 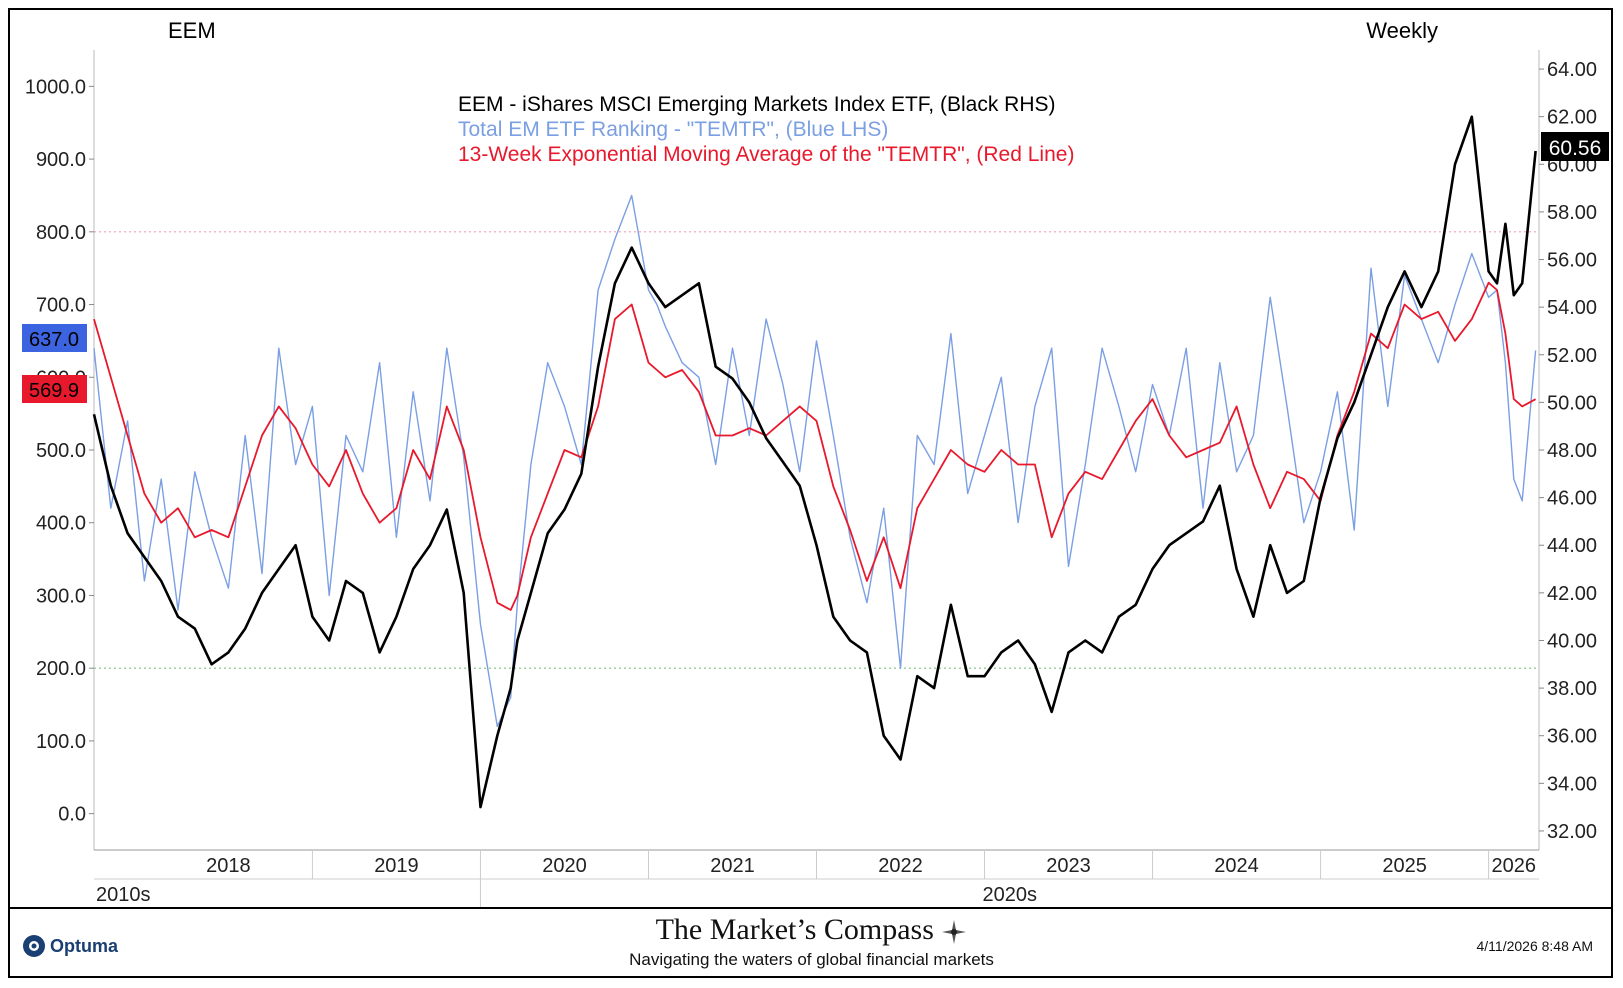 I want to click on right-tick-label: 38.00, so click(x=1572, y=689).